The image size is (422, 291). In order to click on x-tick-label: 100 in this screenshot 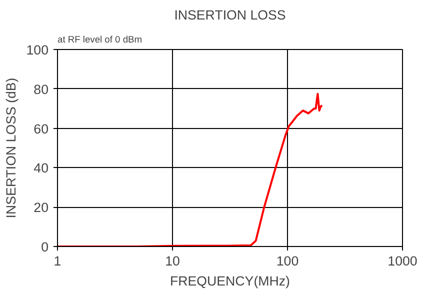, I will do `click(287, 261)`.